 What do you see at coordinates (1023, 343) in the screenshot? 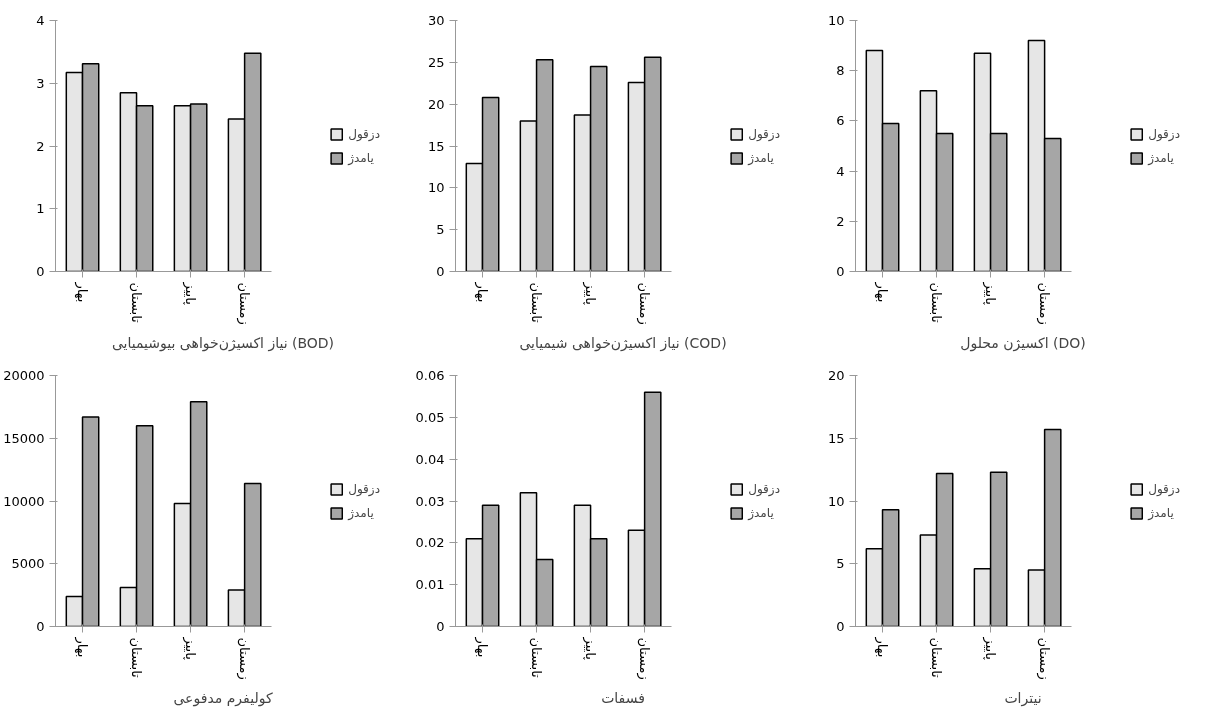
I see `text: اکسیژن محلول (DO)` at bounding box center [1023, 343].